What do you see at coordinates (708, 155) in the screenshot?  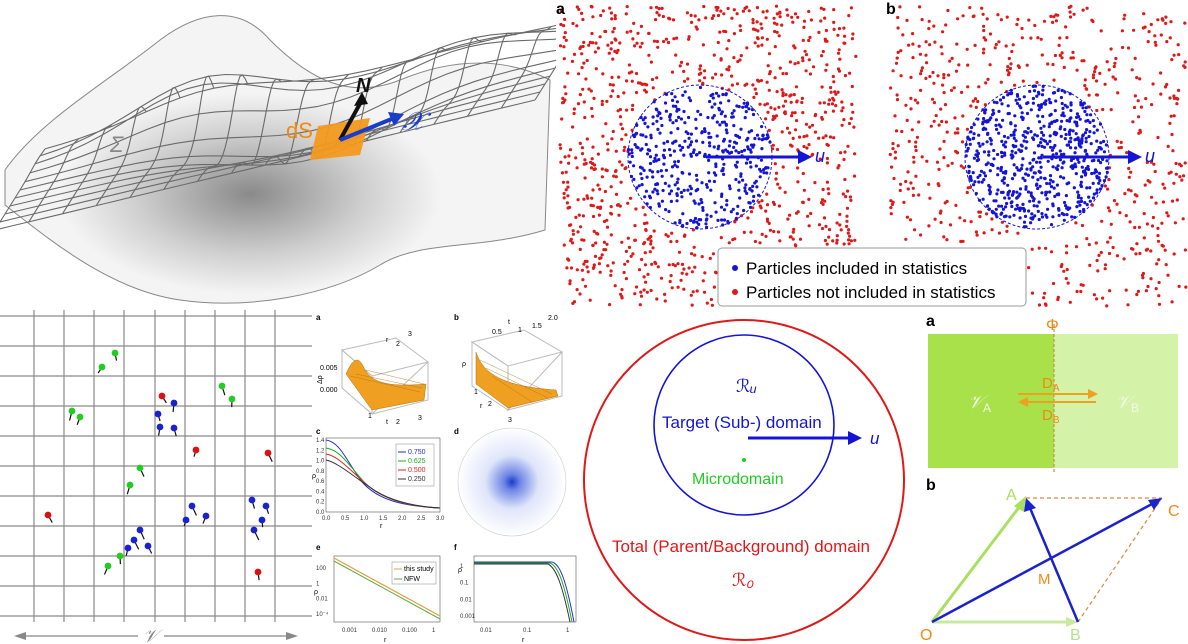 I see `particle-panel-a` at bounding box center [708, 155].